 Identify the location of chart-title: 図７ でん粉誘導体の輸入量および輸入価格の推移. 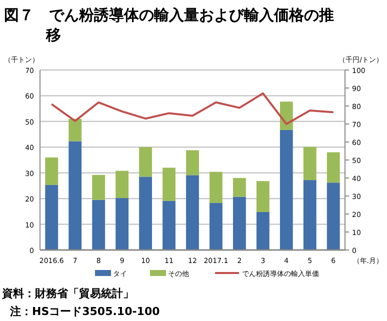
(169, 25).